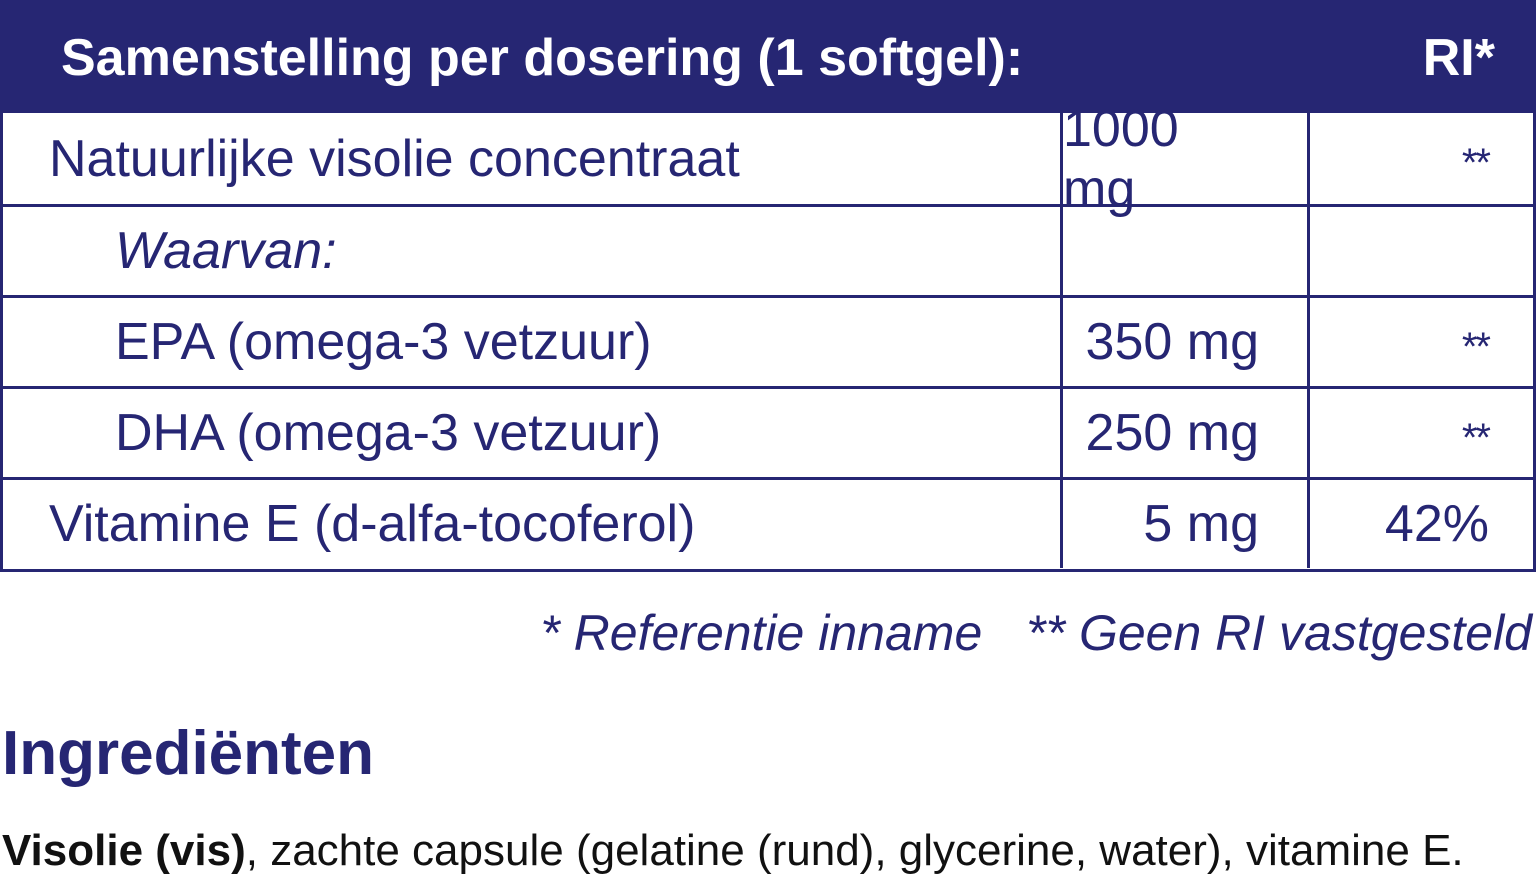 The image size is (1536, 885). Describe the element at coordinates (768, 431) in the screenshot. I see `table-row: DHA (omega-3 vetzuur) 250 mg **` at that location.